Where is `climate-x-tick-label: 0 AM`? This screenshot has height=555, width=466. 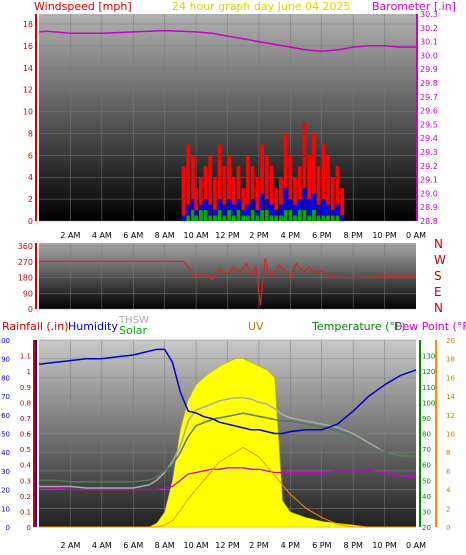 climate-x-tick-label: 0 AM is located at coordinates (416, 545).